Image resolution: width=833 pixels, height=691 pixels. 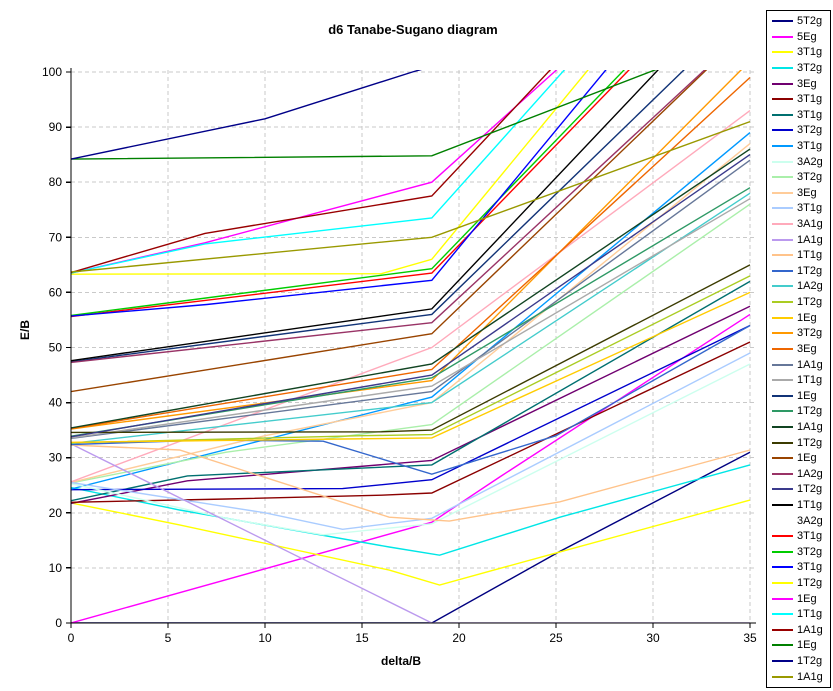 I want to click on x-tick-label: 35, so click(x=750, y=638).